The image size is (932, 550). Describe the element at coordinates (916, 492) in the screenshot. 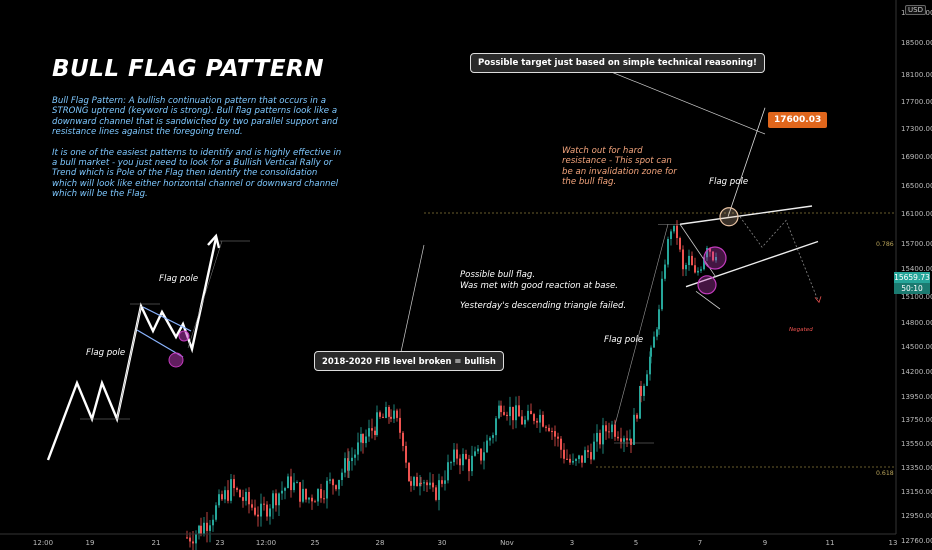

I see `price-tick-label: 13150.00` at that location.